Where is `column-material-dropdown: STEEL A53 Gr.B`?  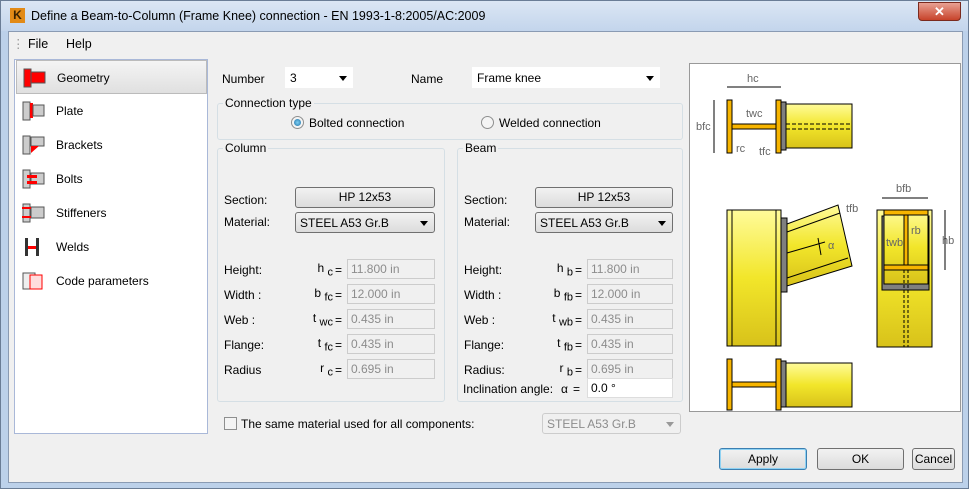
column-material-dropdown: STEEL A53 Gr.B is located at coordinates (365, 222).